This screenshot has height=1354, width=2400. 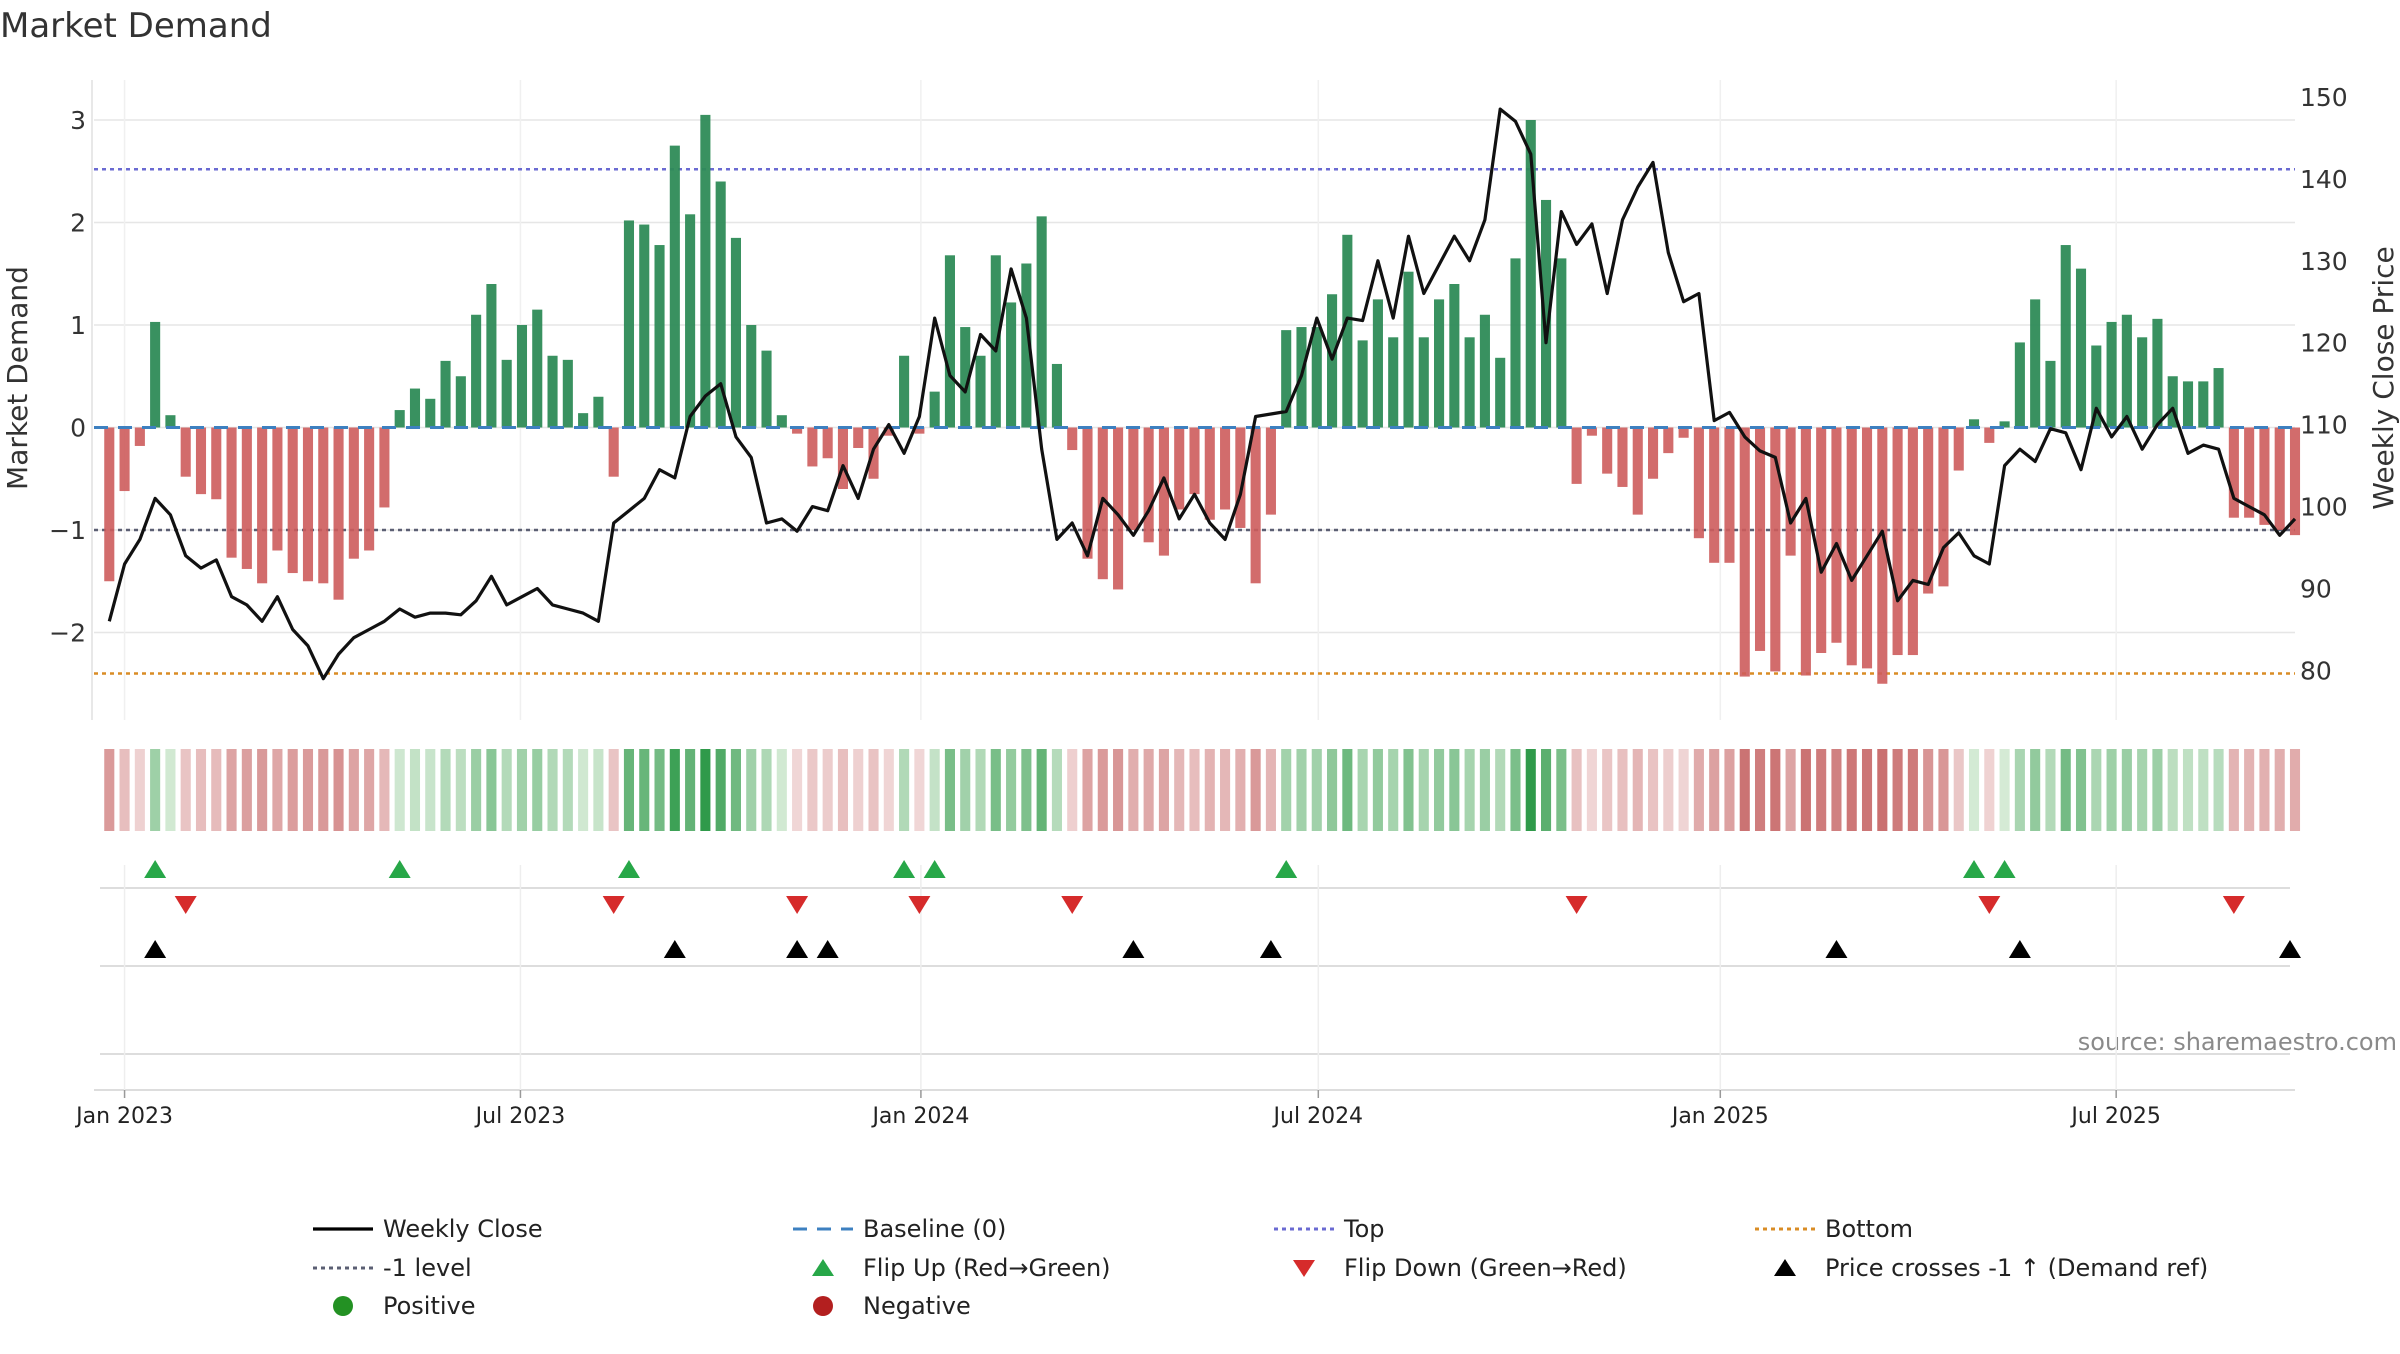 I want to click on legend-swatch-triangle-up, so click(x=1785, y=1267).